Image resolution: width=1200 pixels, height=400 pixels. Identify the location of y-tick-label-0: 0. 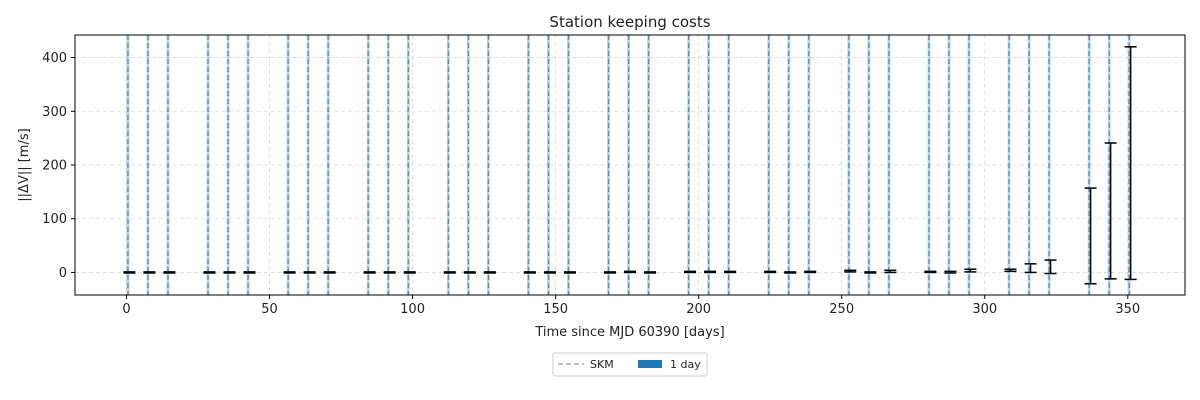
(63, 273).